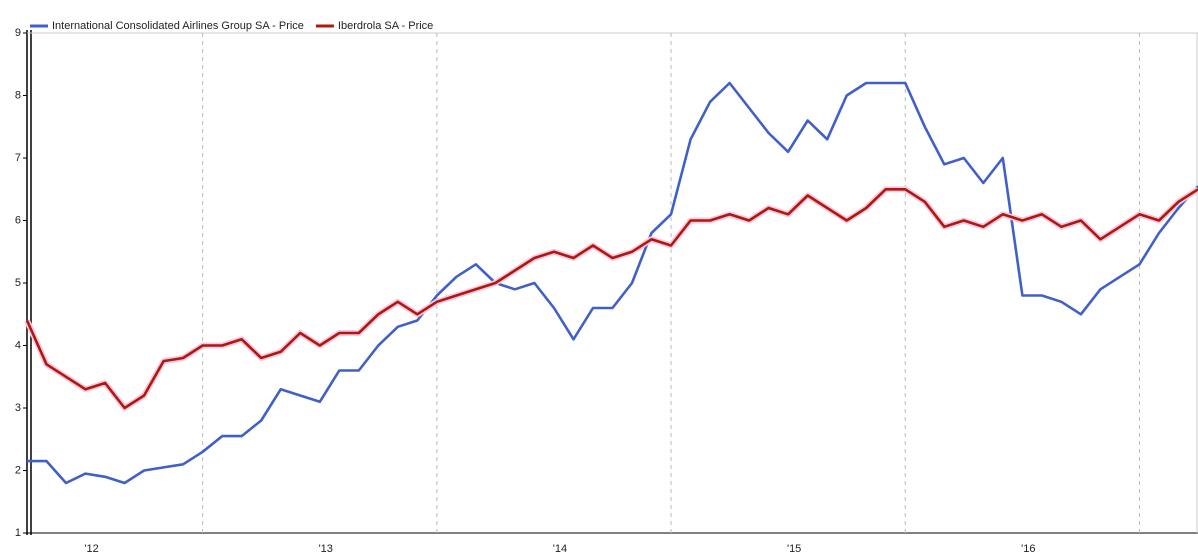  I want to click on y-tick-label: 2, so click(18, 470).